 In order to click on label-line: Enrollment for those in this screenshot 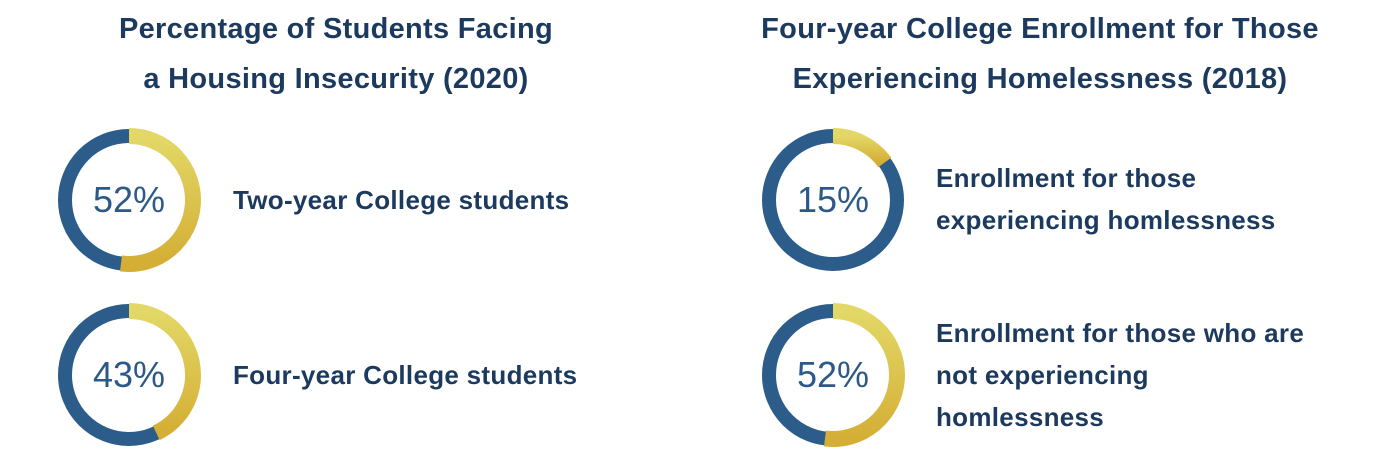, I will do `click(1066, 178)`.